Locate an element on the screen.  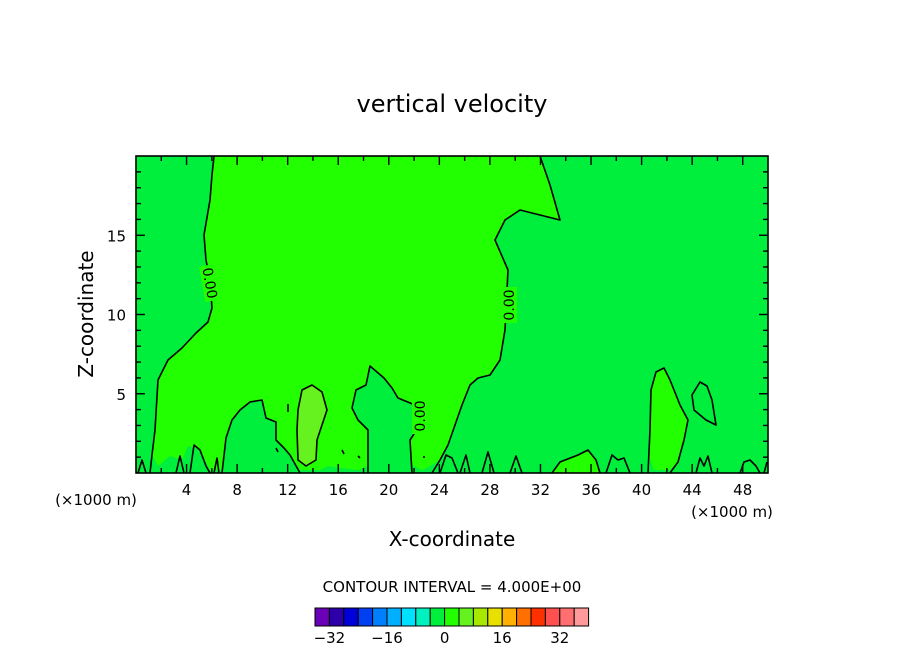
colorbar is located at coordinates (452, 617).